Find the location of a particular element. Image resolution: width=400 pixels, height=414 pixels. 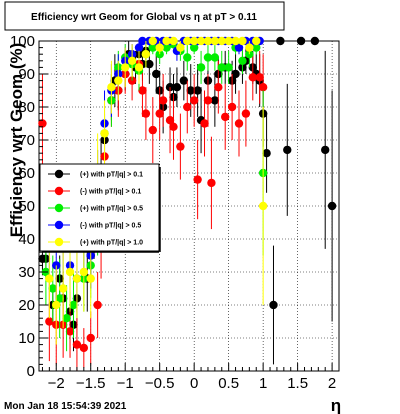

x-tick-label: 1.5 is located at coordinates (297, 383).